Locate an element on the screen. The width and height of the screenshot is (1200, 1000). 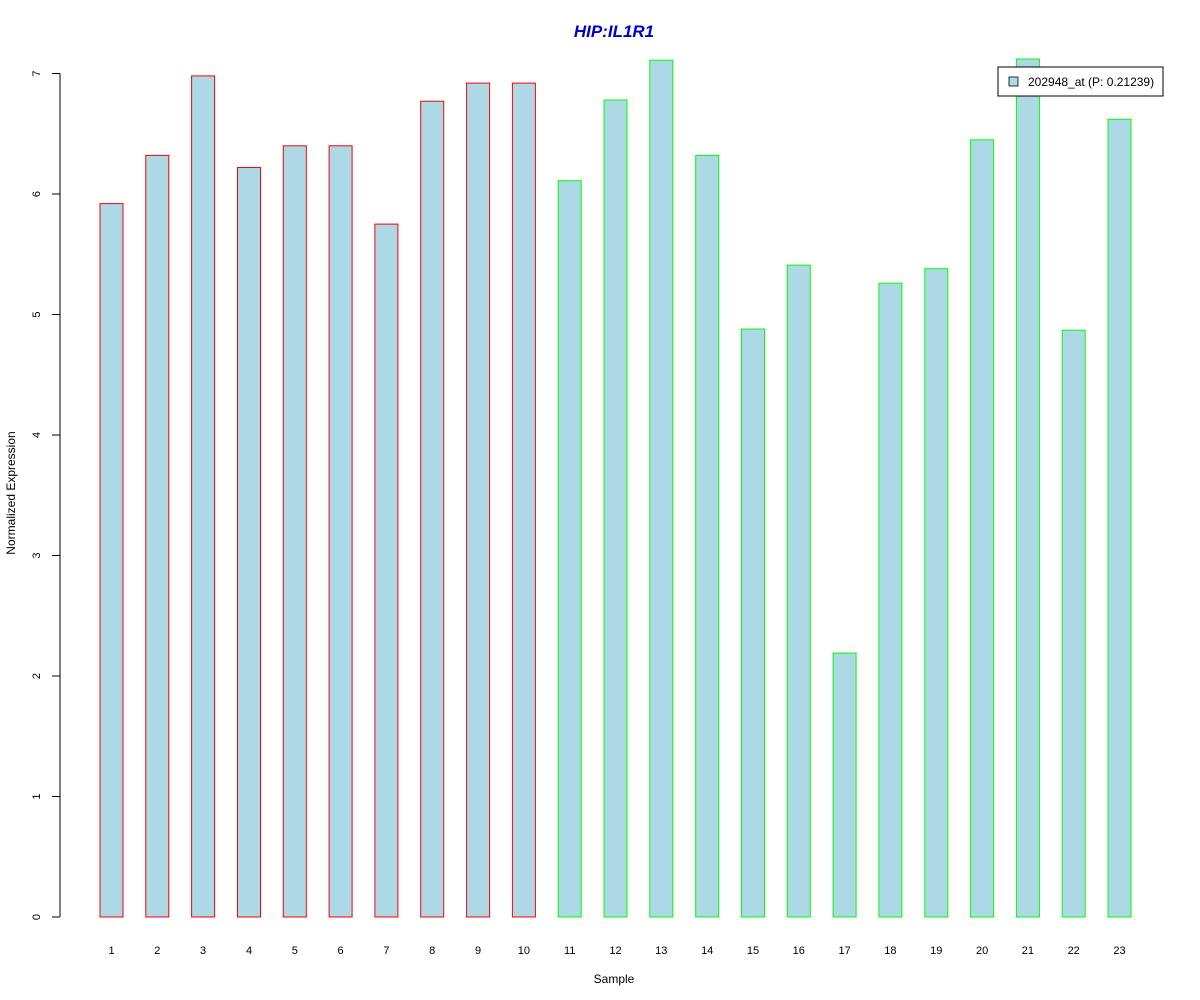
x-tick-label: 15 is located at coordinates (753, 951).